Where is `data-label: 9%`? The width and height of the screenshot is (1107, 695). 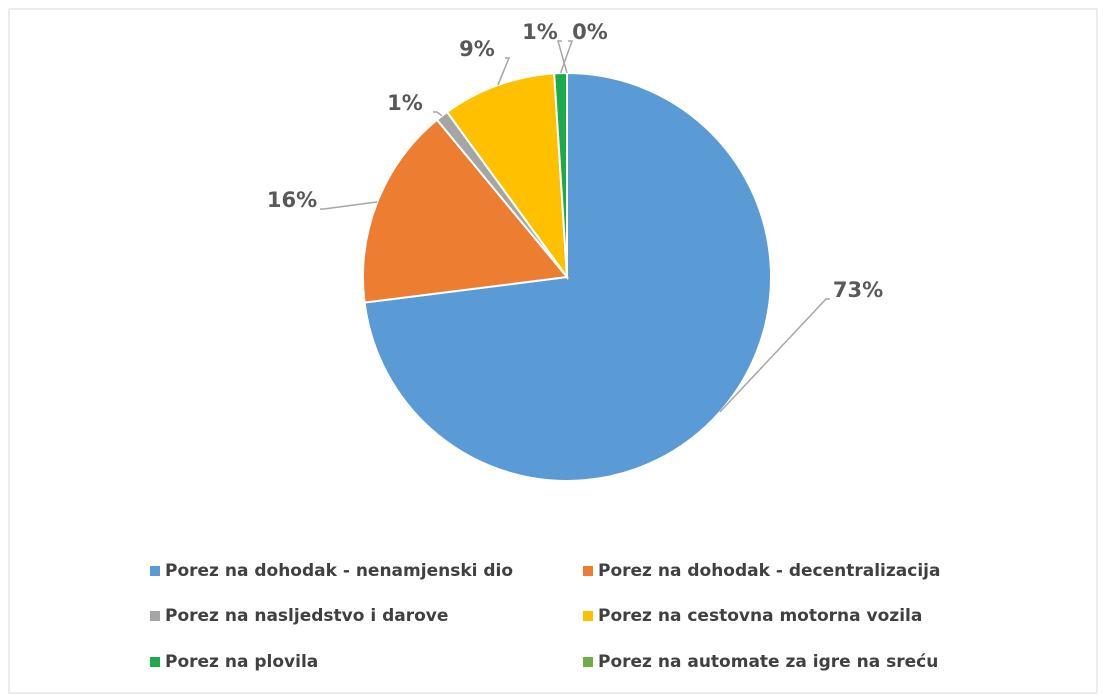
data-label: 9% is located at coordinates (477, 49).